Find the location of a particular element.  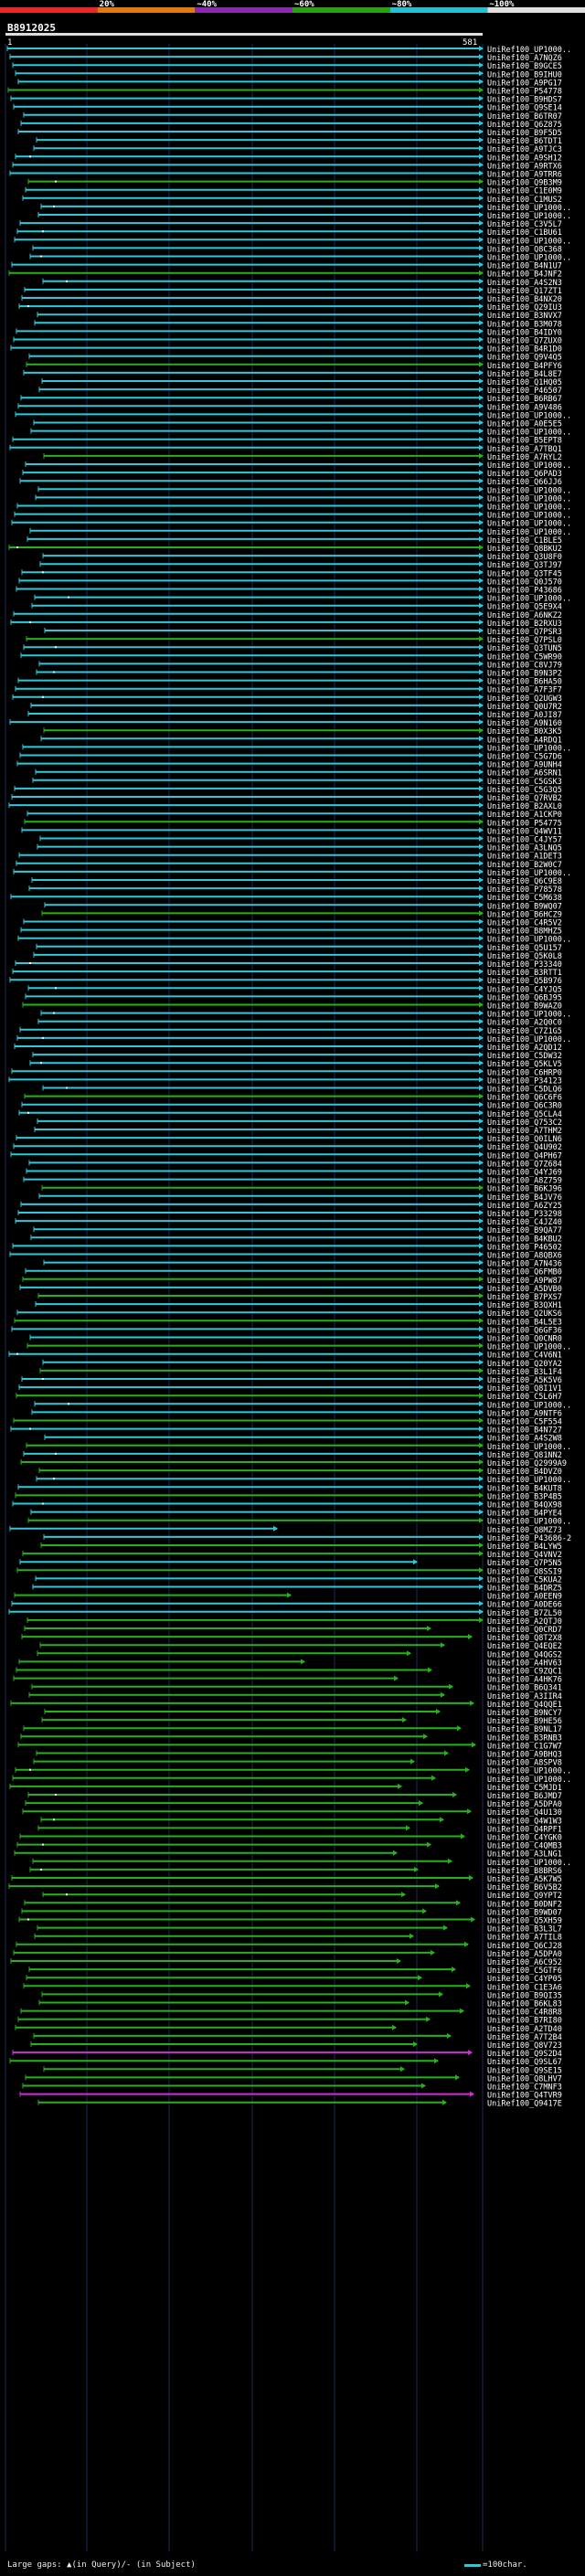

hit-label: UniRef100_Q6GF36 is located at coordinates (524, 1330).